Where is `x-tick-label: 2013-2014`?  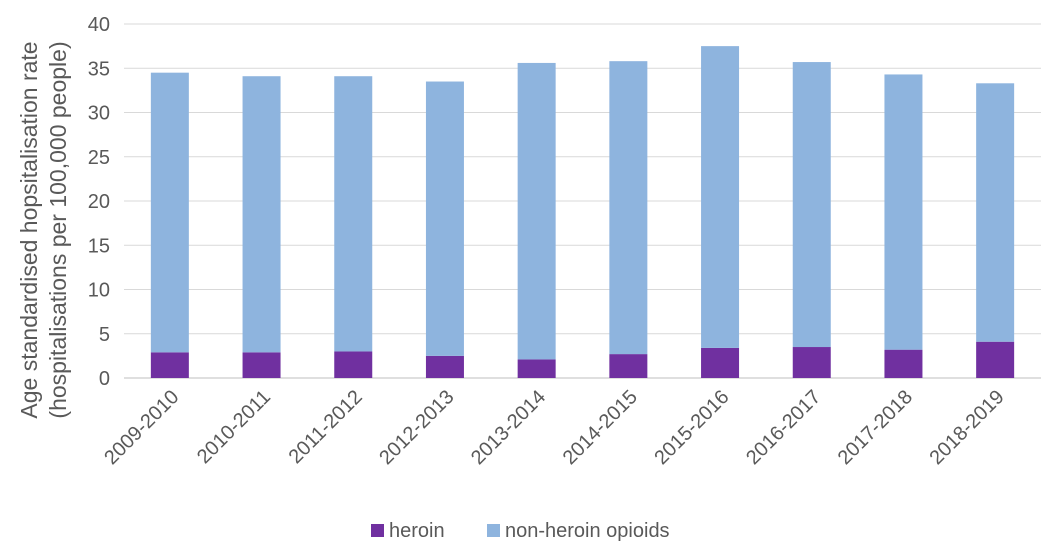 x-tick-label: 2013-2014 is located at coordinates (508, 427).